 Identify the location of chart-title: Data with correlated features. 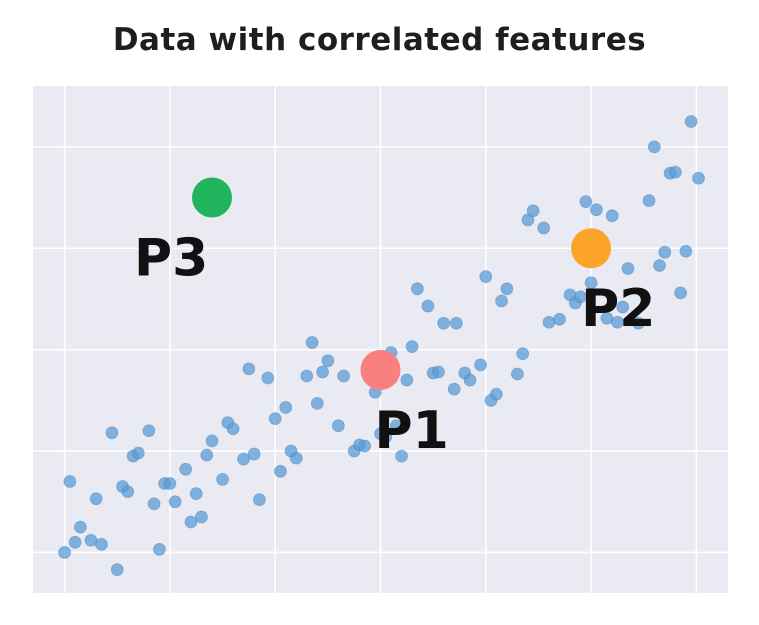
(379, 40).